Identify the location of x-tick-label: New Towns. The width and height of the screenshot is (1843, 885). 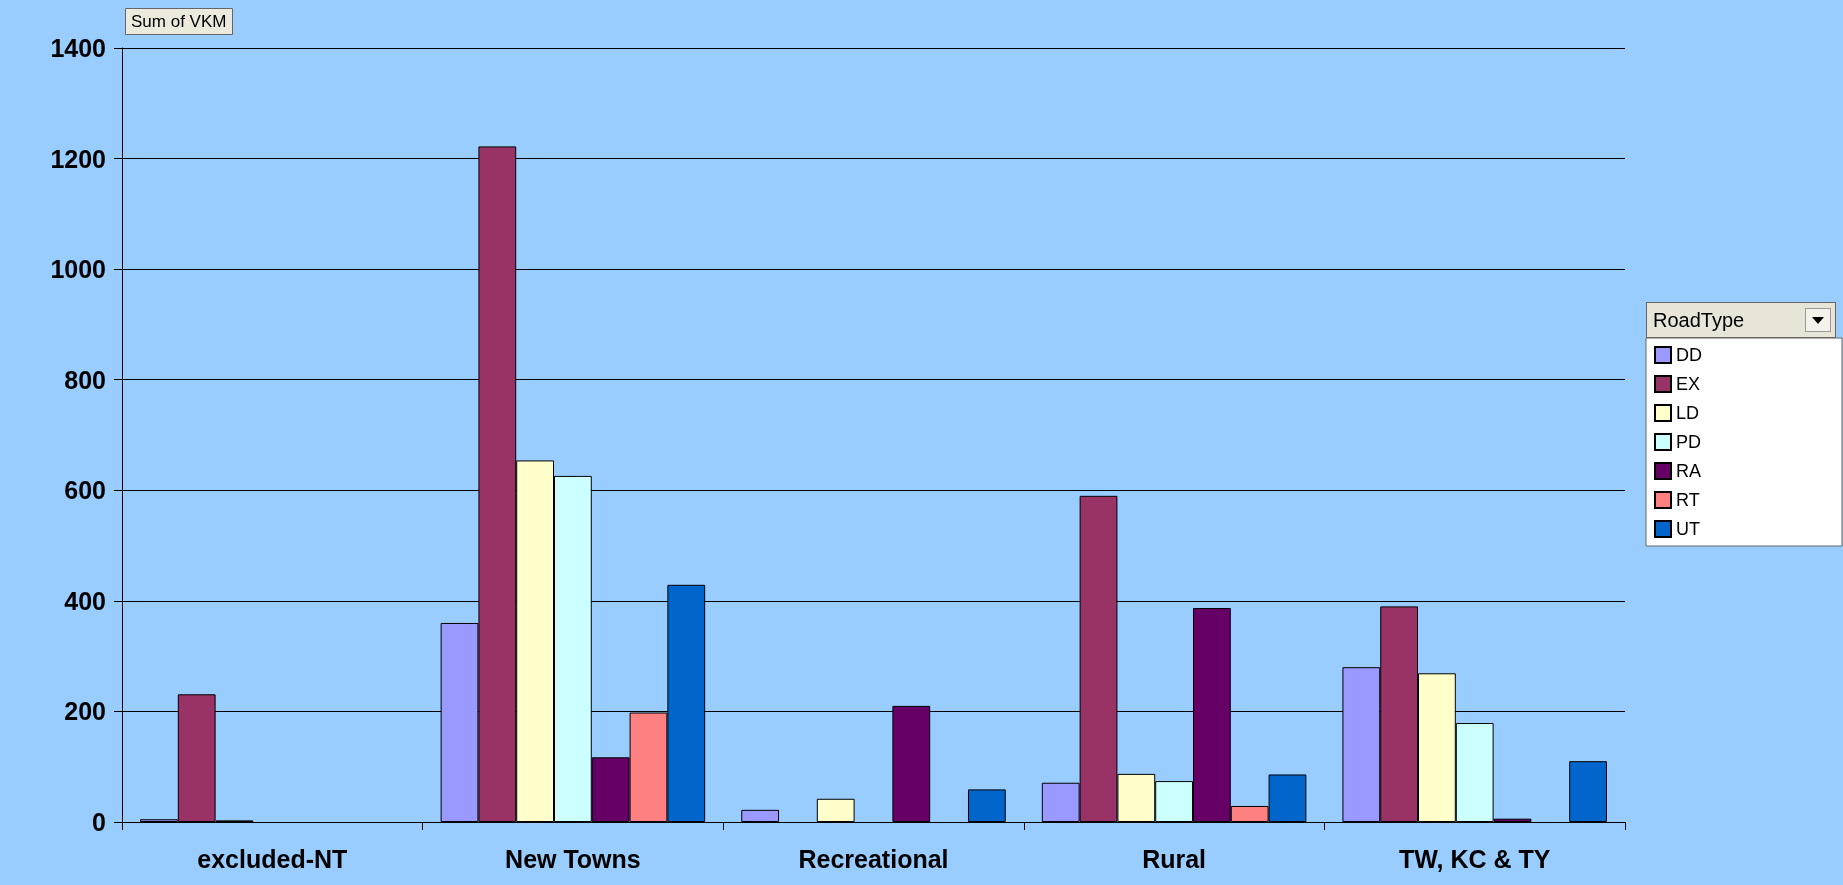
(573, 858).